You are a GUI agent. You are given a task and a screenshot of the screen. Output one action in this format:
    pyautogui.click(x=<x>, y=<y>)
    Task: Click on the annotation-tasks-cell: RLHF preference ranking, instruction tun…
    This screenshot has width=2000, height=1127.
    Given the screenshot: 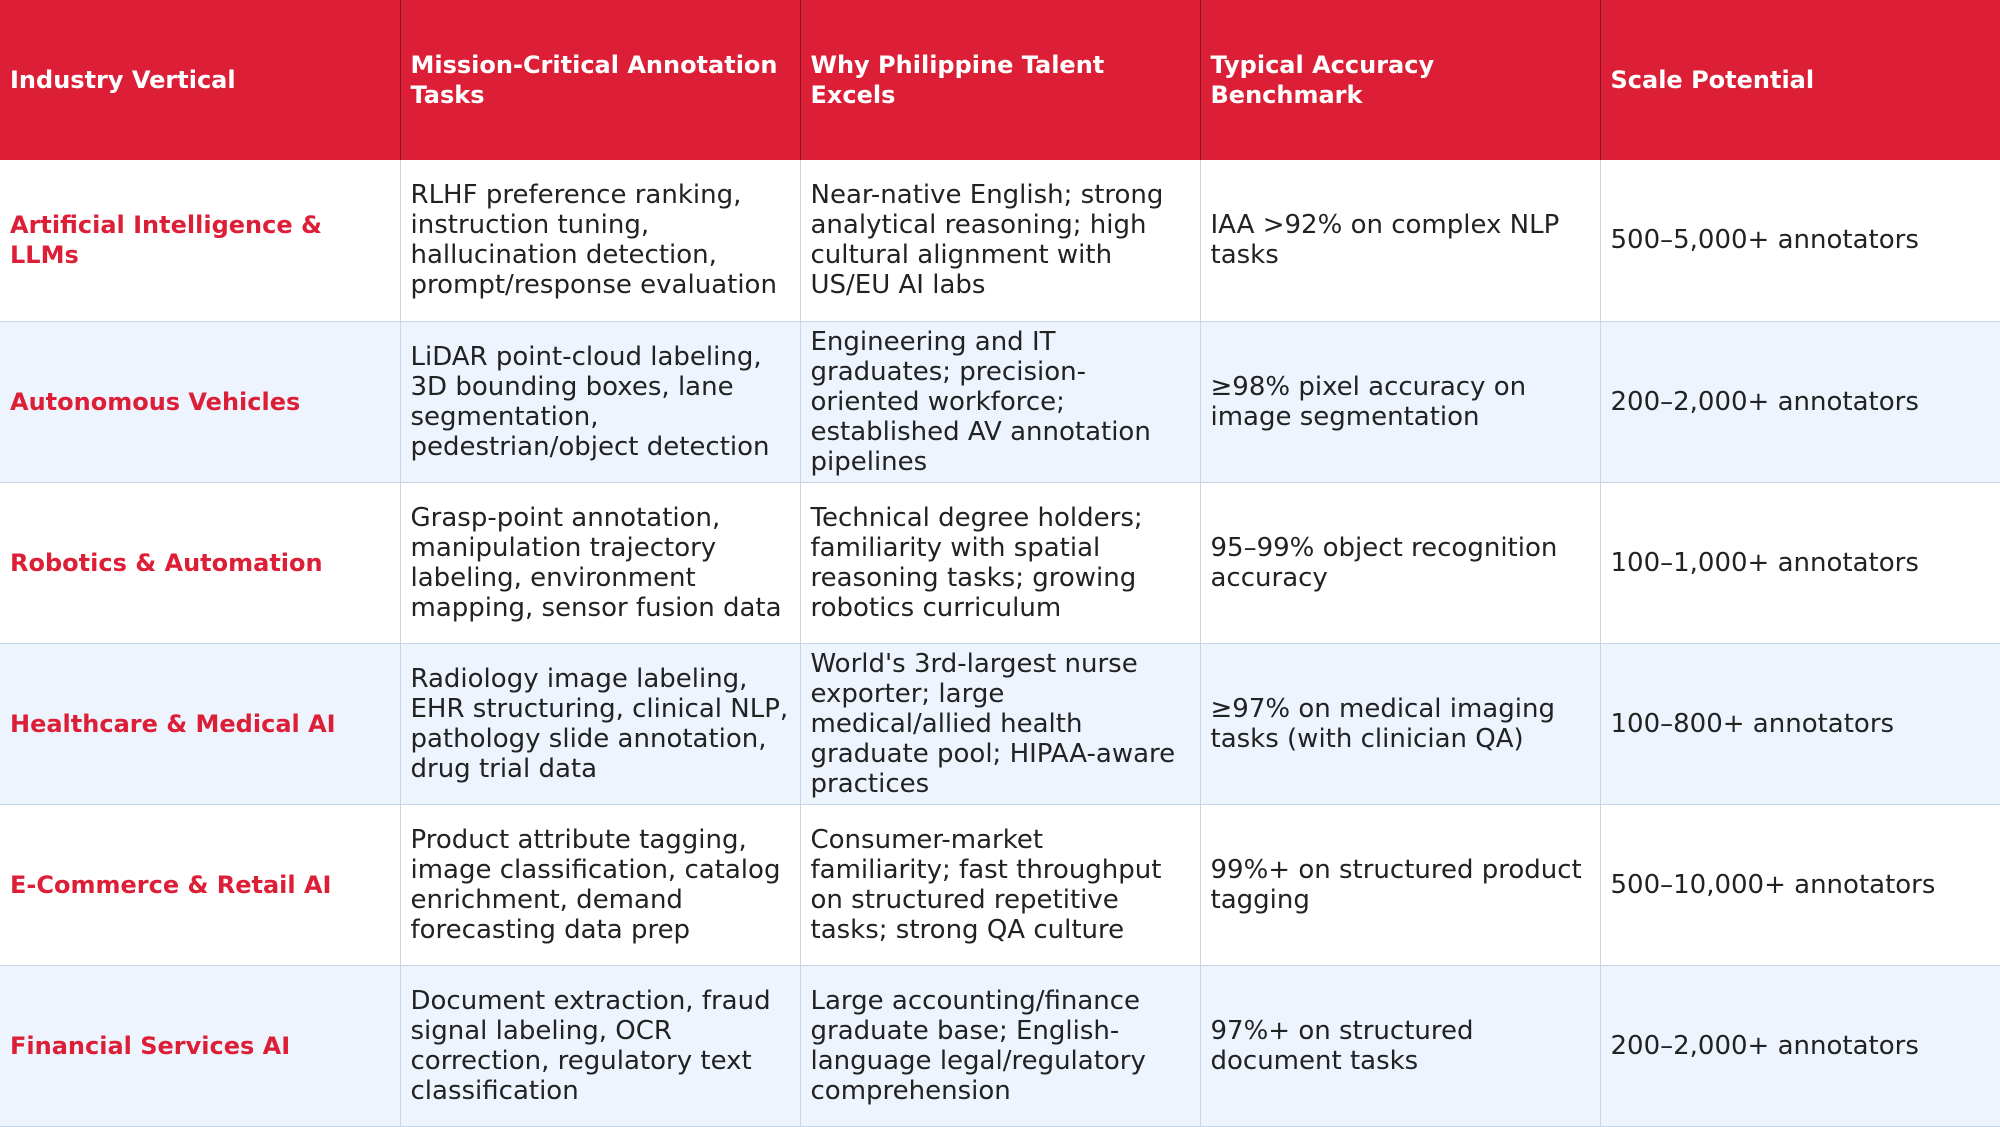 What is the action you would take?
    pyautogui.click(x=600, y=241)
    